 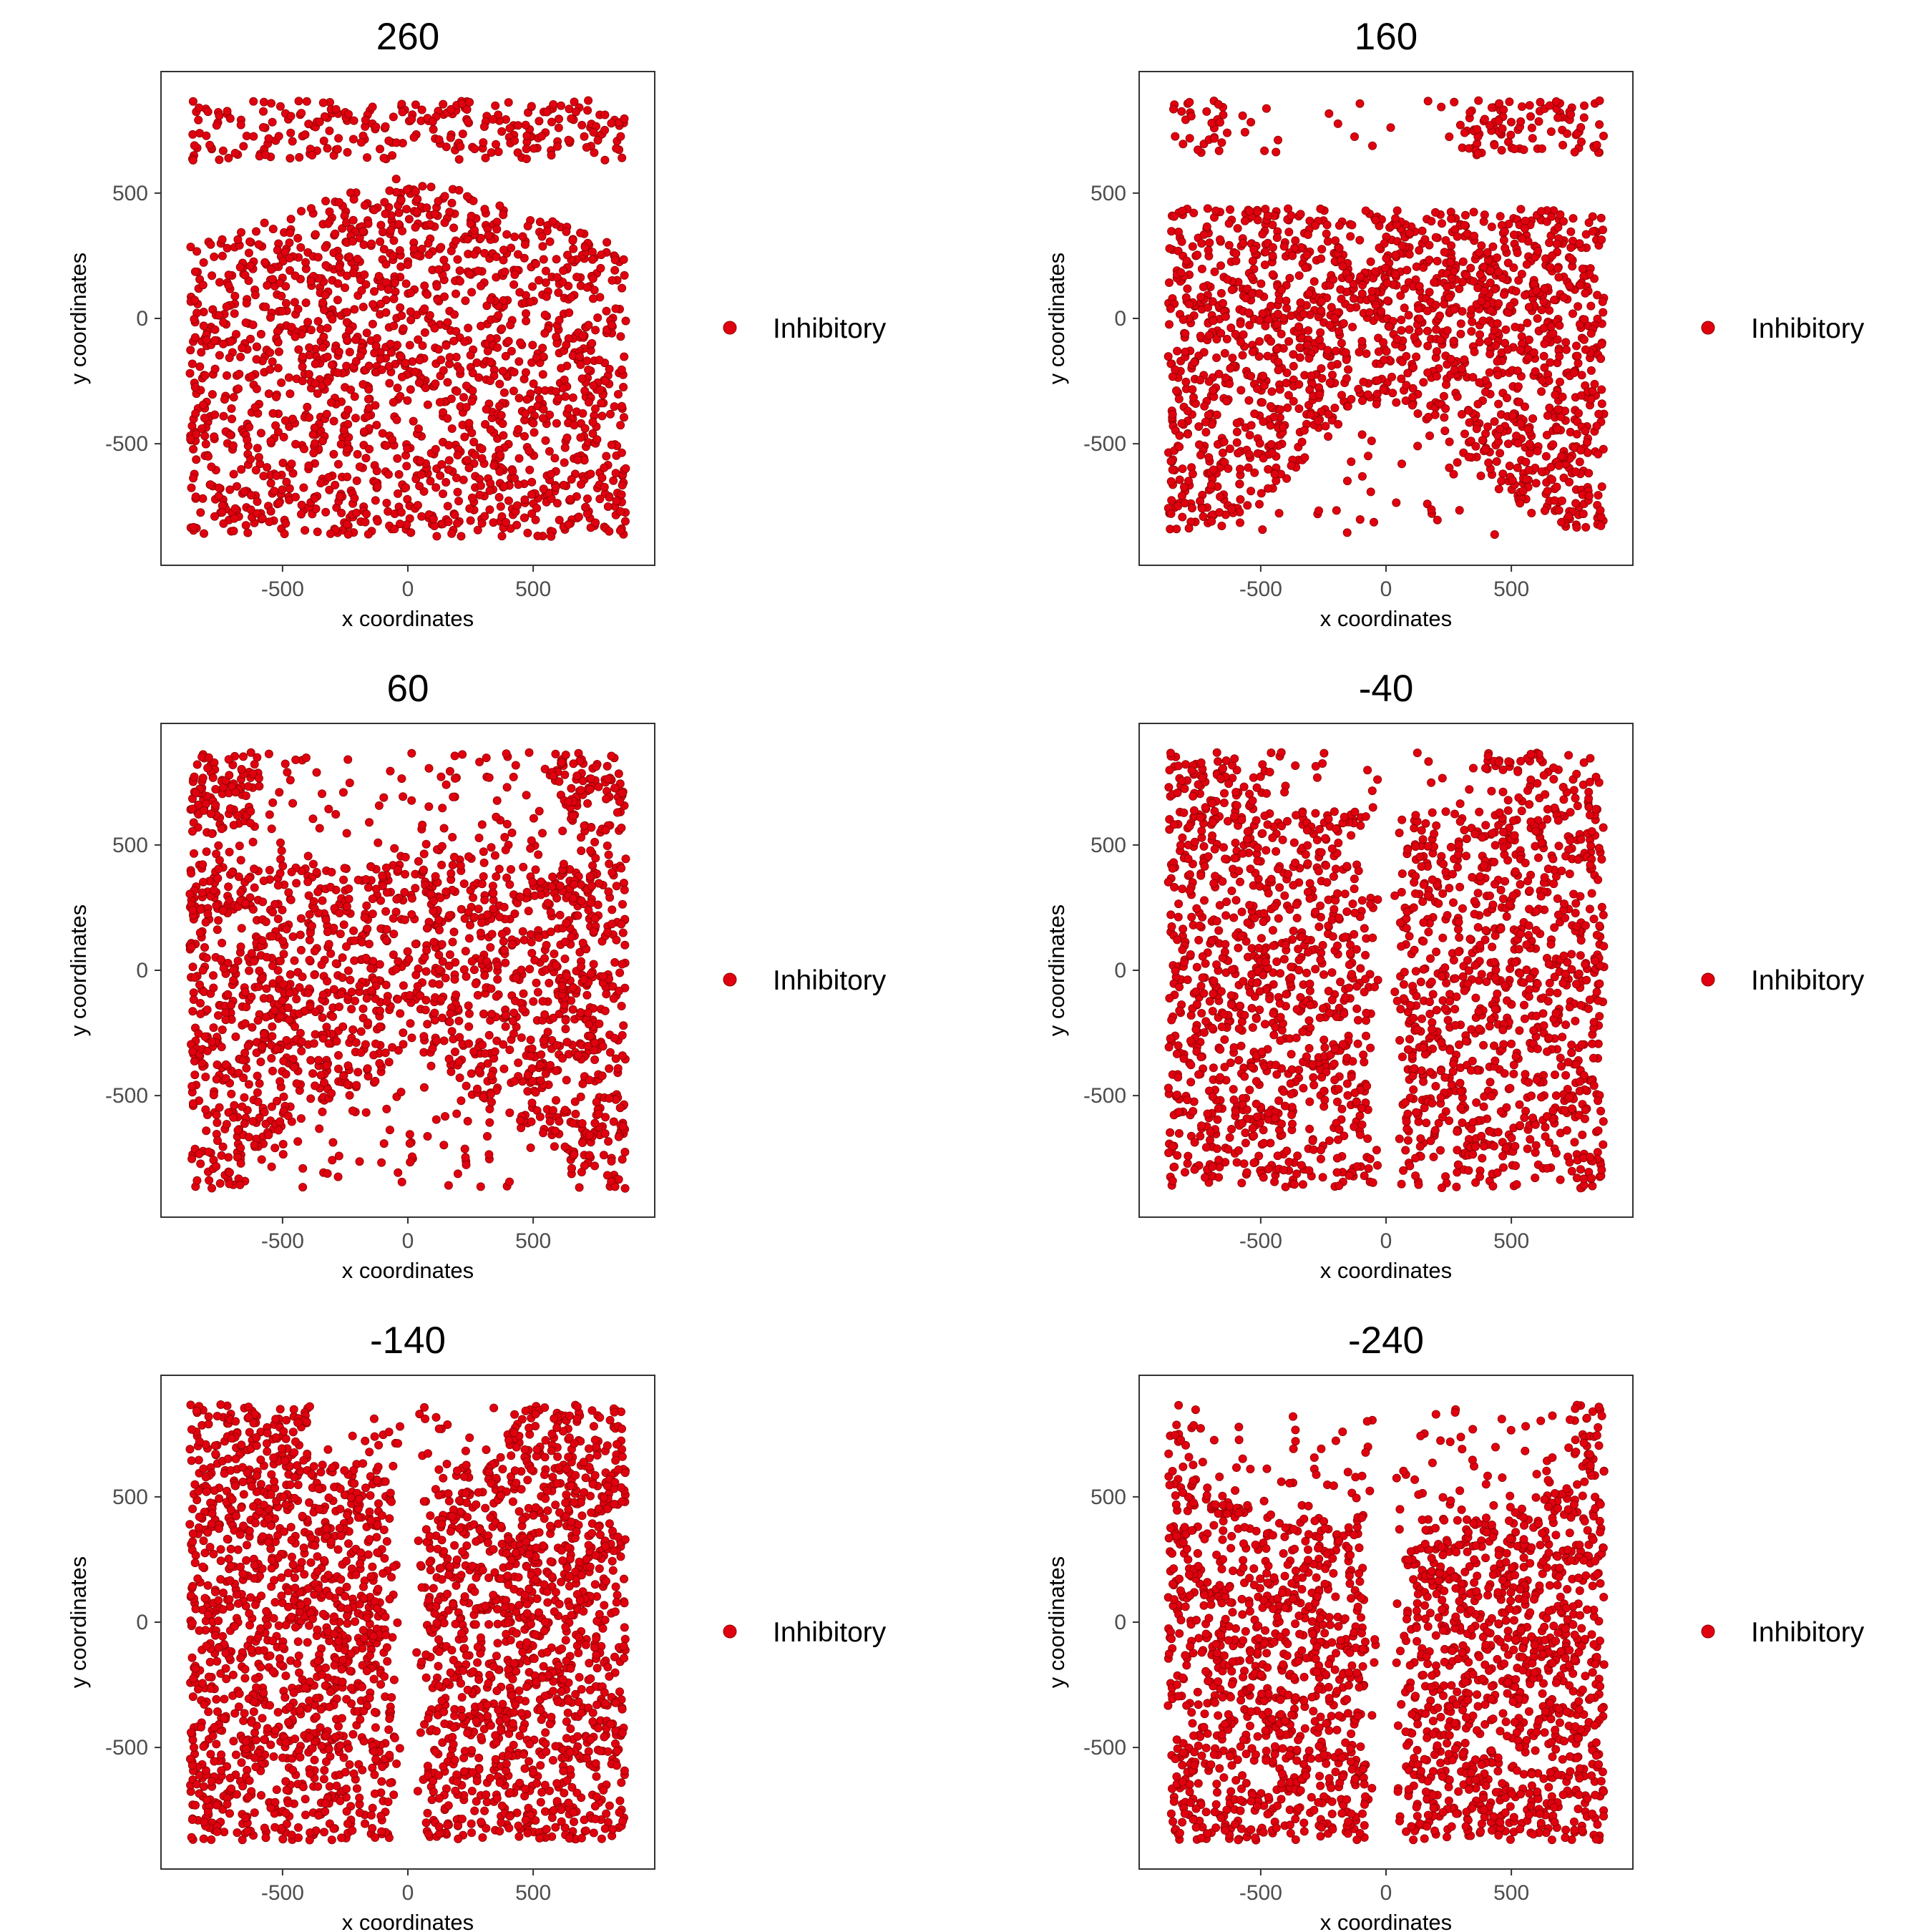 I want to click on data-points, so click(x=407, y=318).